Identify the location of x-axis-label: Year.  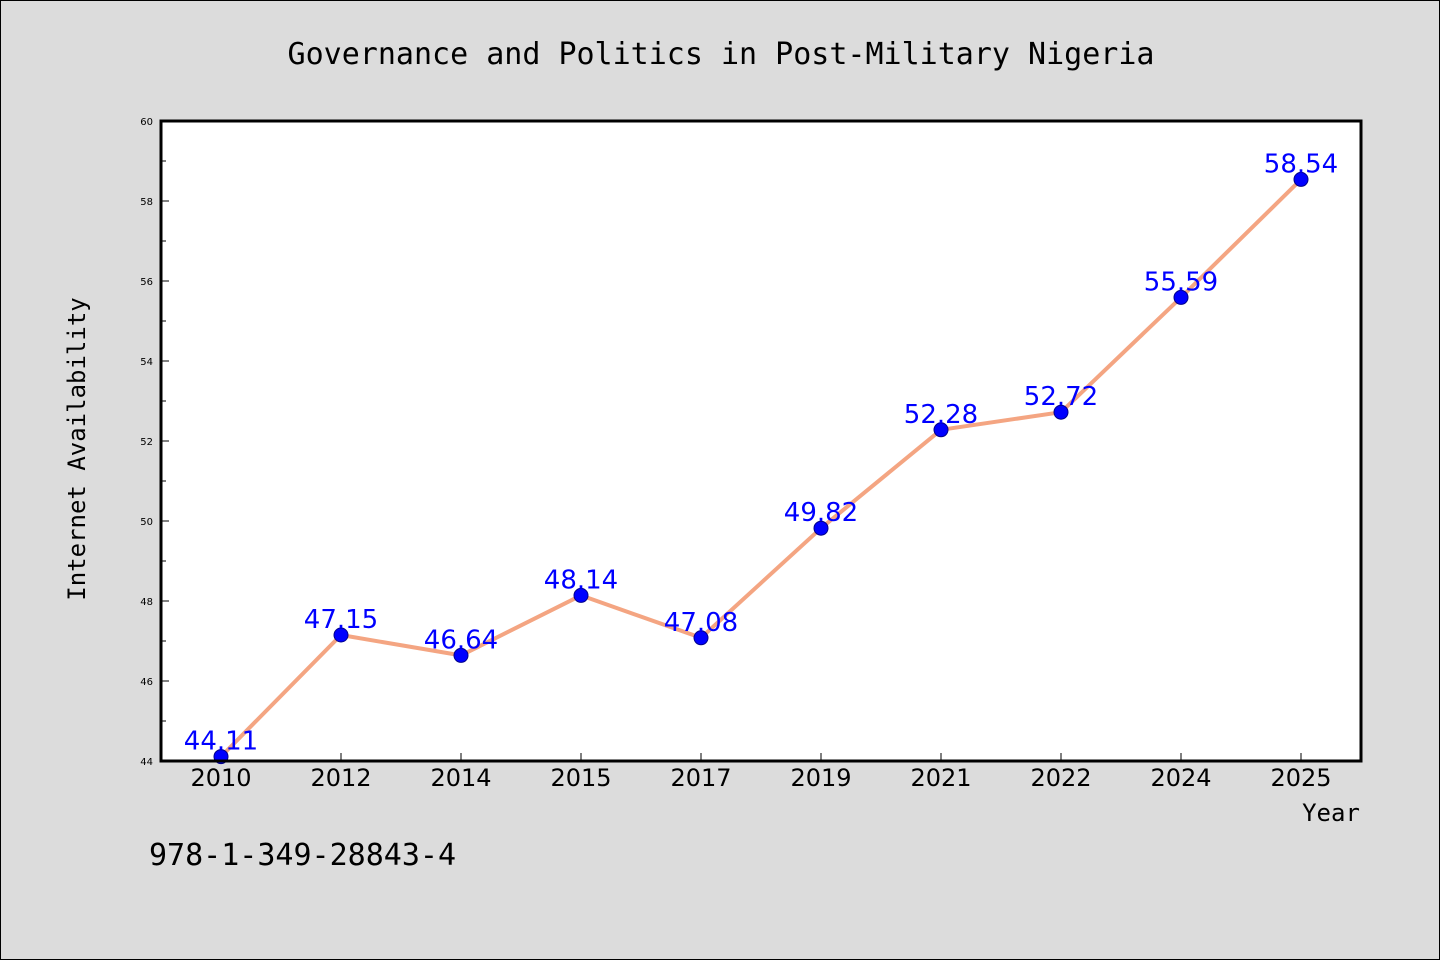
(1331, 813).